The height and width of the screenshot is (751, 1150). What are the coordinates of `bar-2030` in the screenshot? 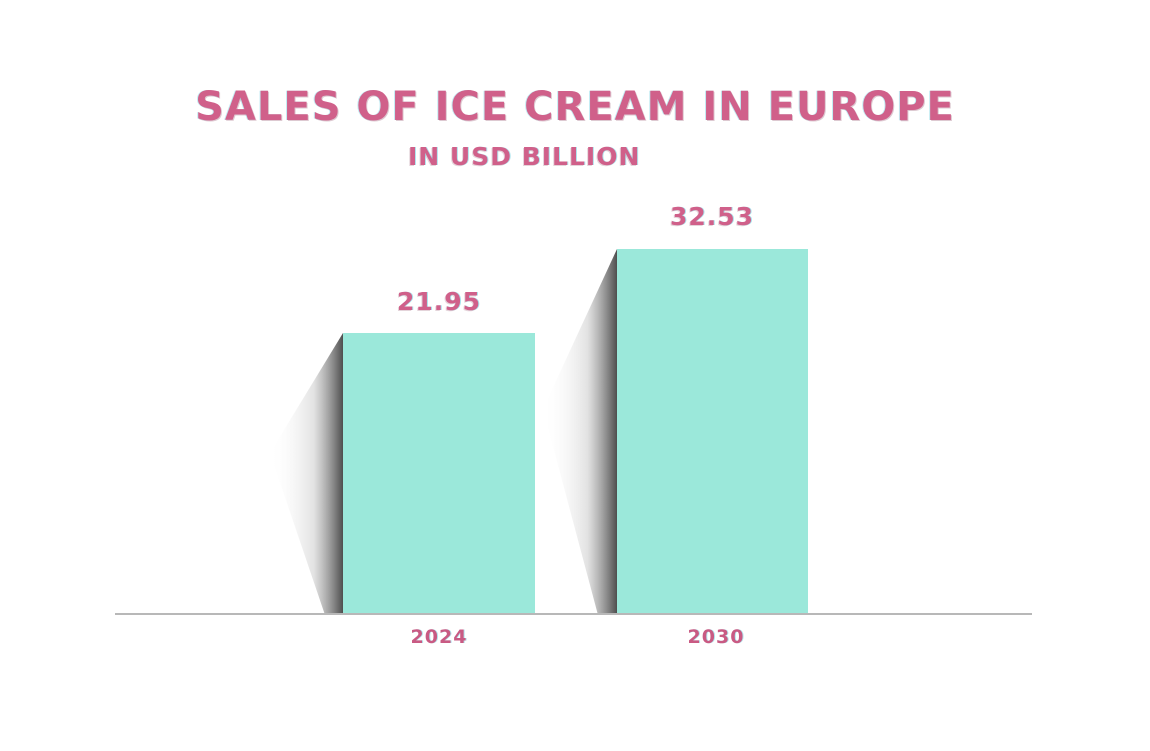 It's located at (712, 431).